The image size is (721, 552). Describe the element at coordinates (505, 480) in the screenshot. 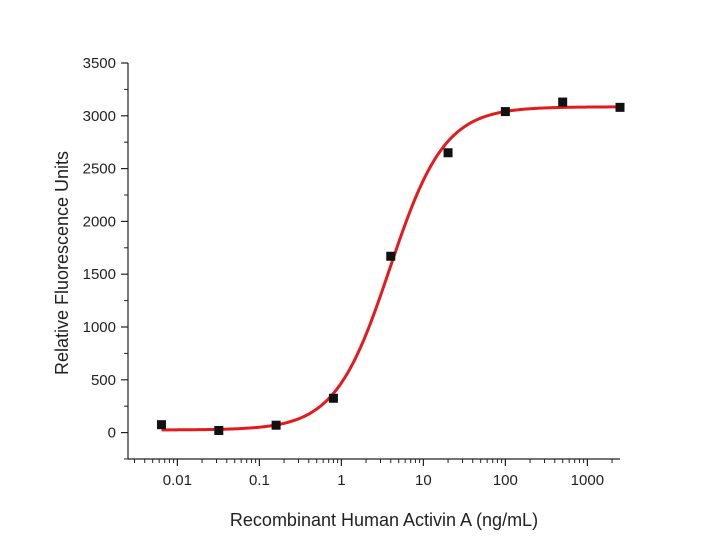

I see `x-tick-label: 100` at that location.